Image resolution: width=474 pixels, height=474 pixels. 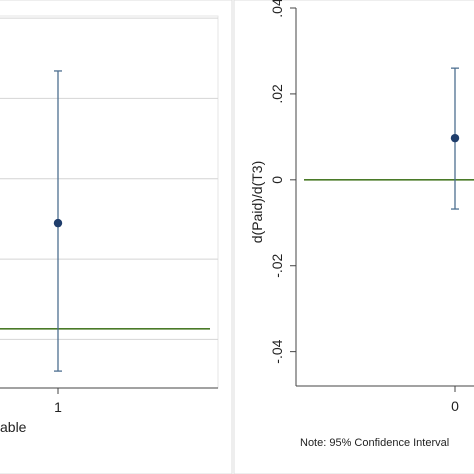 I want to click on left-x-tick-label: 1, so click(x=58, y=407).